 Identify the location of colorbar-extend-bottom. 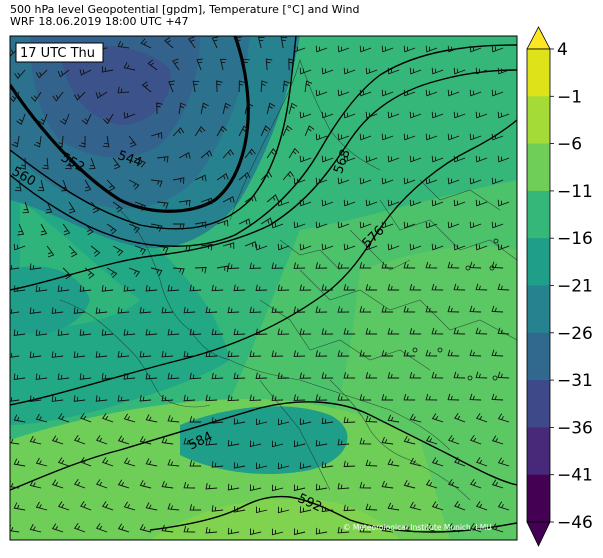
(538, 534).